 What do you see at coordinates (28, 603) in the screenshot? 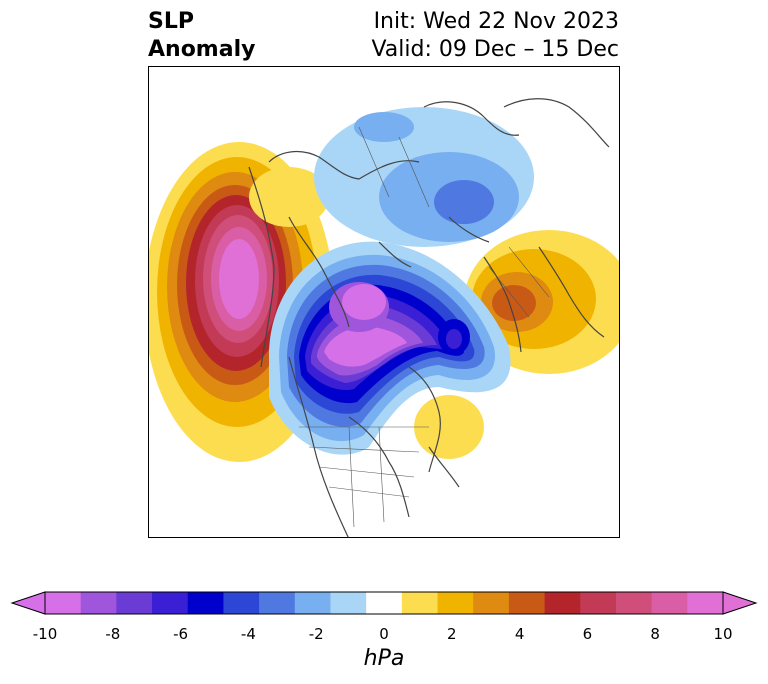
I see `colorbar-min-arrow` at bounding box center [28, 603].